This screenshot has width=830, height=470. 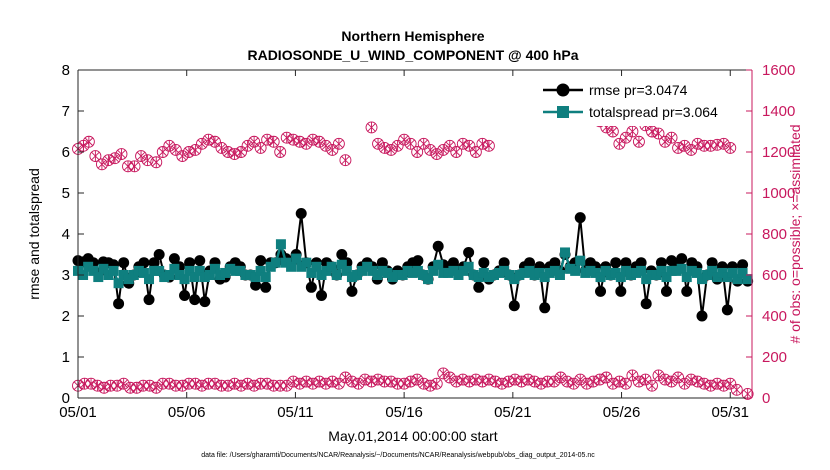 I want to click on y-right-tick-label: 1600, so click(x=778, y=70).